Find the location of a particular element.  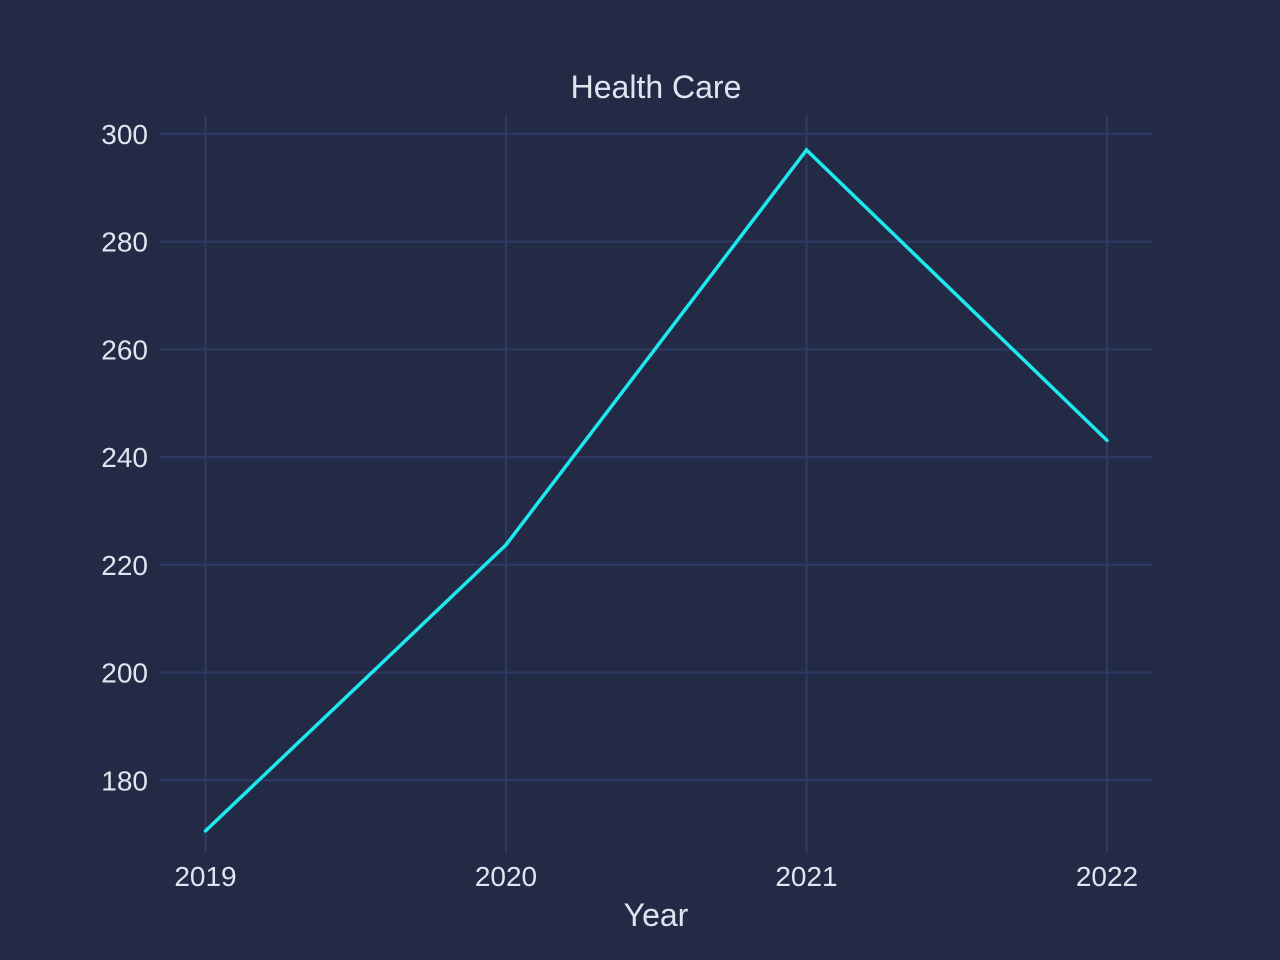

y-tick-label: 200 is located at coordinates (124, 673).